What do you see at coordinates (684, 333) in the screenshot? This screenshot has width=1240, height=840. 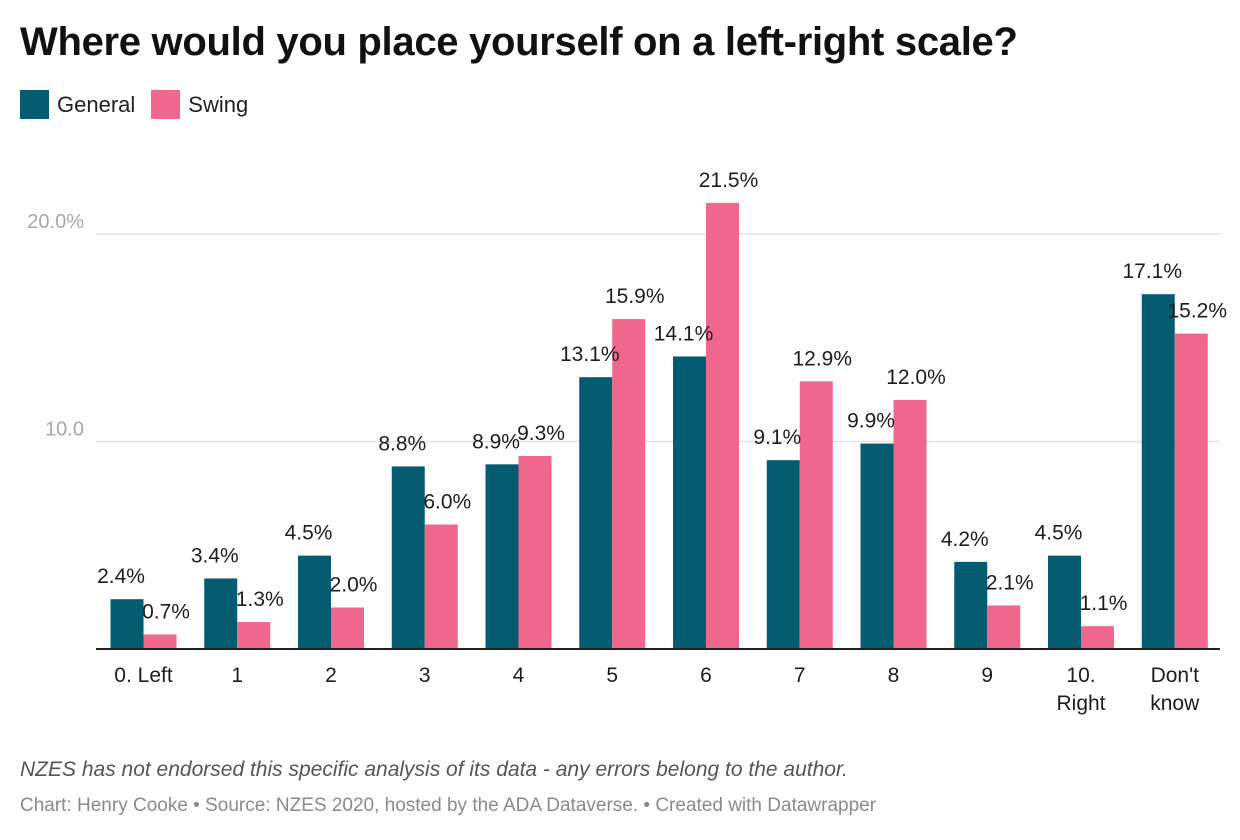 I see `data-label-general-6: 14.1%` at bounding box center [684, 333].